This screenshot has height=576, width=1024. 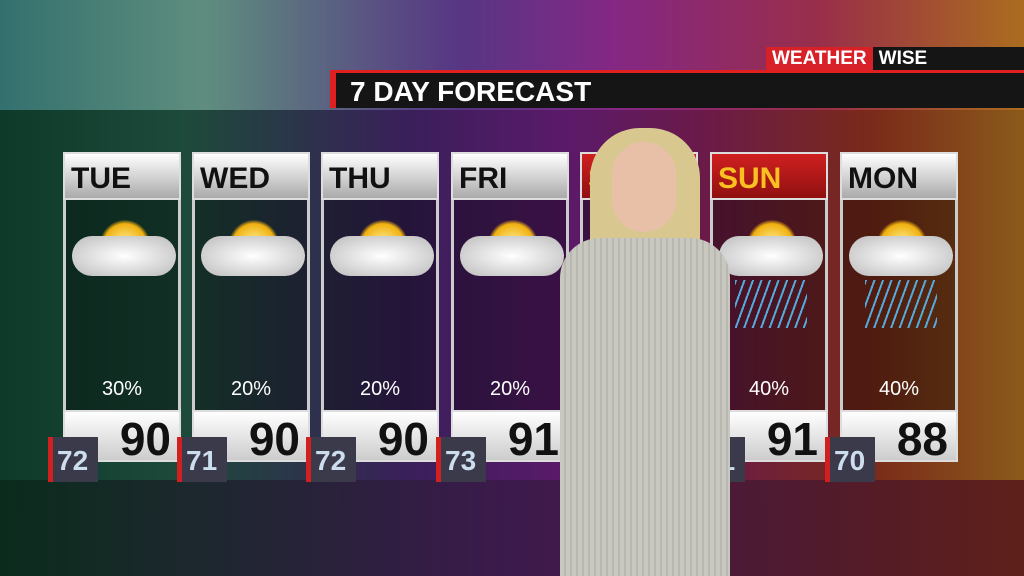 I want to click on rain-icon, so click(x=771, y=304).